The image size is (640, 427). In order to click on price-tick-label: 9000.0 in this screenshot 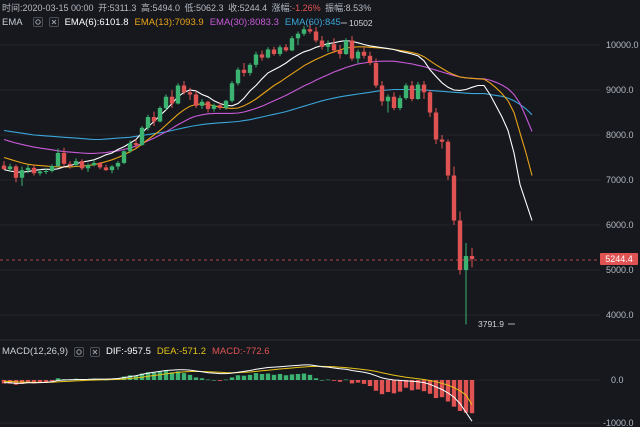, I will do `click(620, 90)`.